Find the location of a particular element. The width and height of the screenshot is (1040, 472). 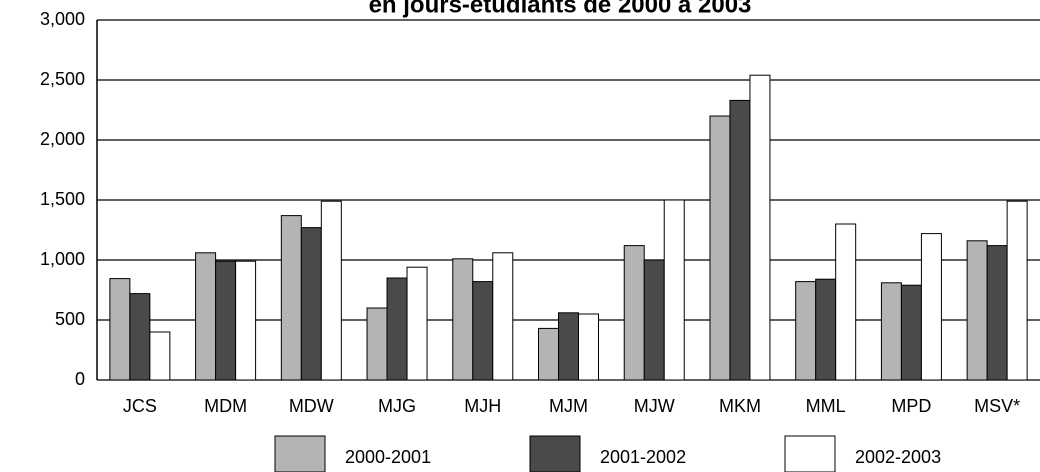

x-tick-label: MJM is located at coordinates (568, 406).